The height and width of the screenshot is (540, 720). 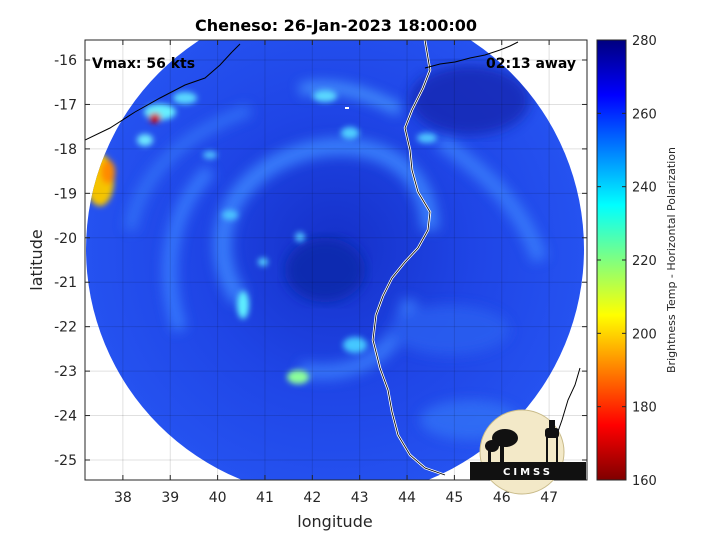 I want to click on plot-title: Cheneso: 26-Jan-2023 18:00:00, so click(x=336, y=25).